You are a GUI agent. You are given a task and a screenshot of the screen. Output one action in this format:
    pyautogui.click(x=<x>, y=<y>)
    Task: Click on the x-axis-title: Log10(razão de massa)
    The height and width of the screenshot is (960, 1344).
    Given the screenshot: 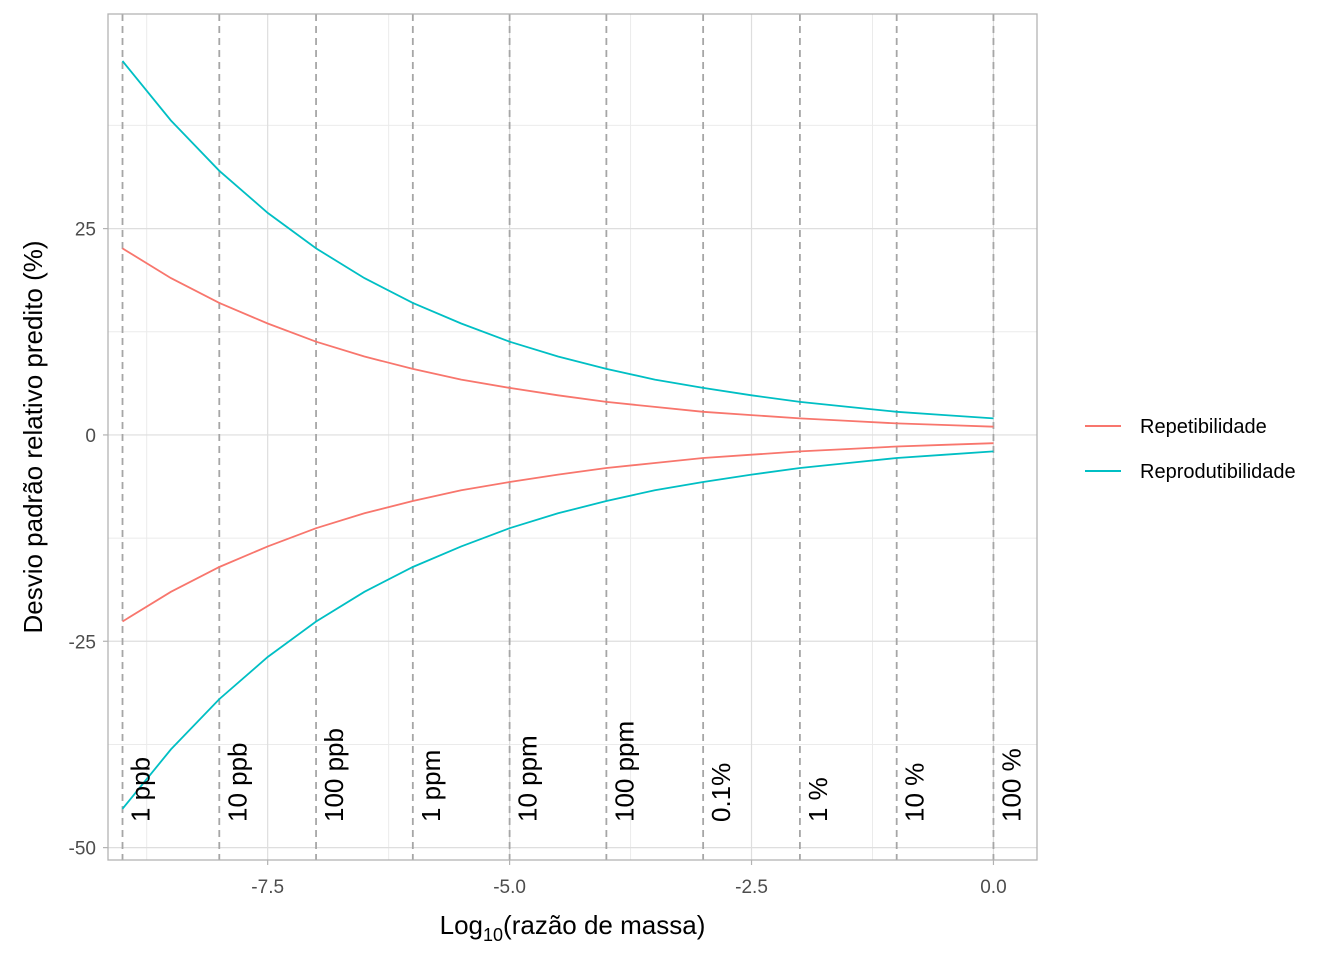 What is the action you would take?
    pyautogui.click(x=573, y=927)
    